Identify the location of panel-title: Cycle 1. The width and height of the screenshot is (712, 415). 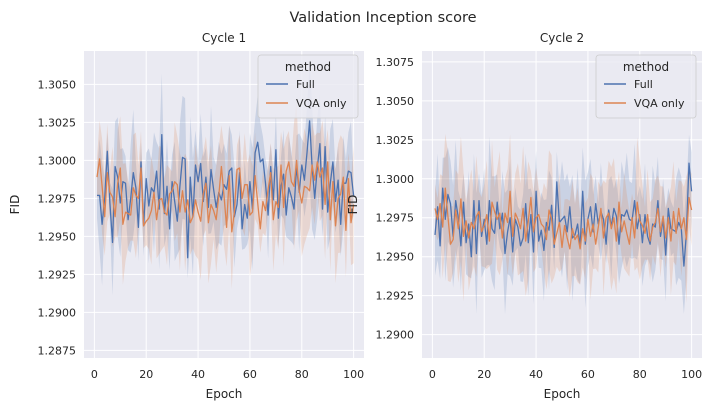
(224, 38).